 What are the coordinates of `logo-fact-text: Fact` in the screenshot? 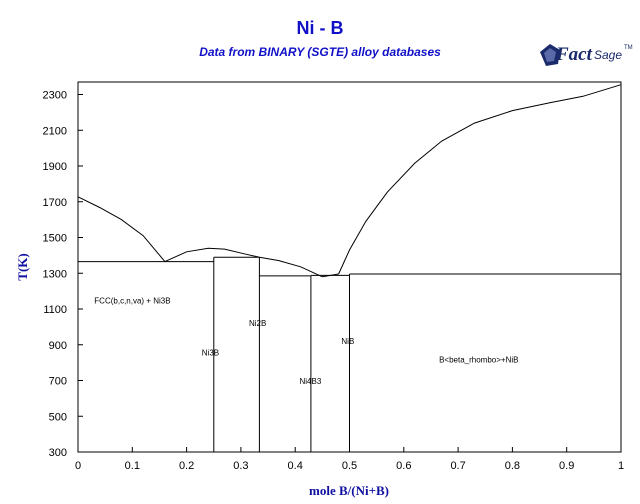 It's located at (574, 54).